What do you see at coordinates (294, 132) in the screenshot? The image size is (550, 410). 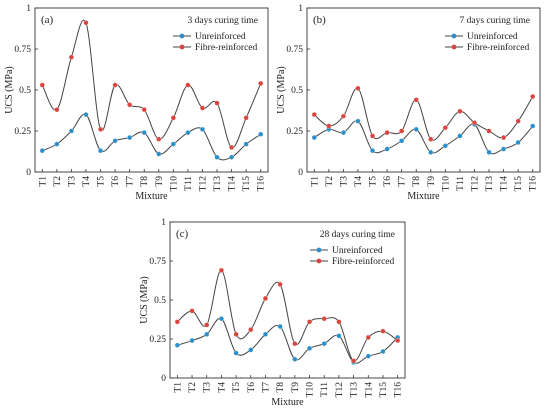 I see `y-tick-label: 0.25` at bounding box center [294, 132].